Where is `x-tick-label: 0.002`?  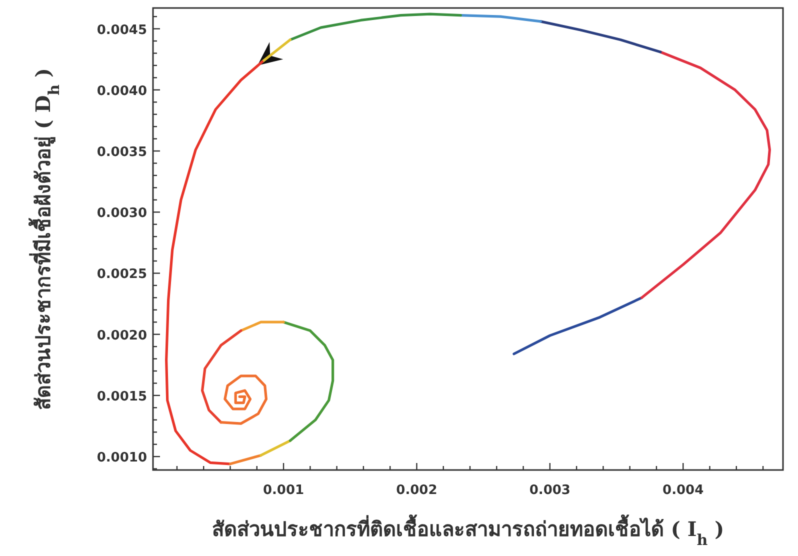
x-tick-label: 0.002 is located at coordinates (417, 490).